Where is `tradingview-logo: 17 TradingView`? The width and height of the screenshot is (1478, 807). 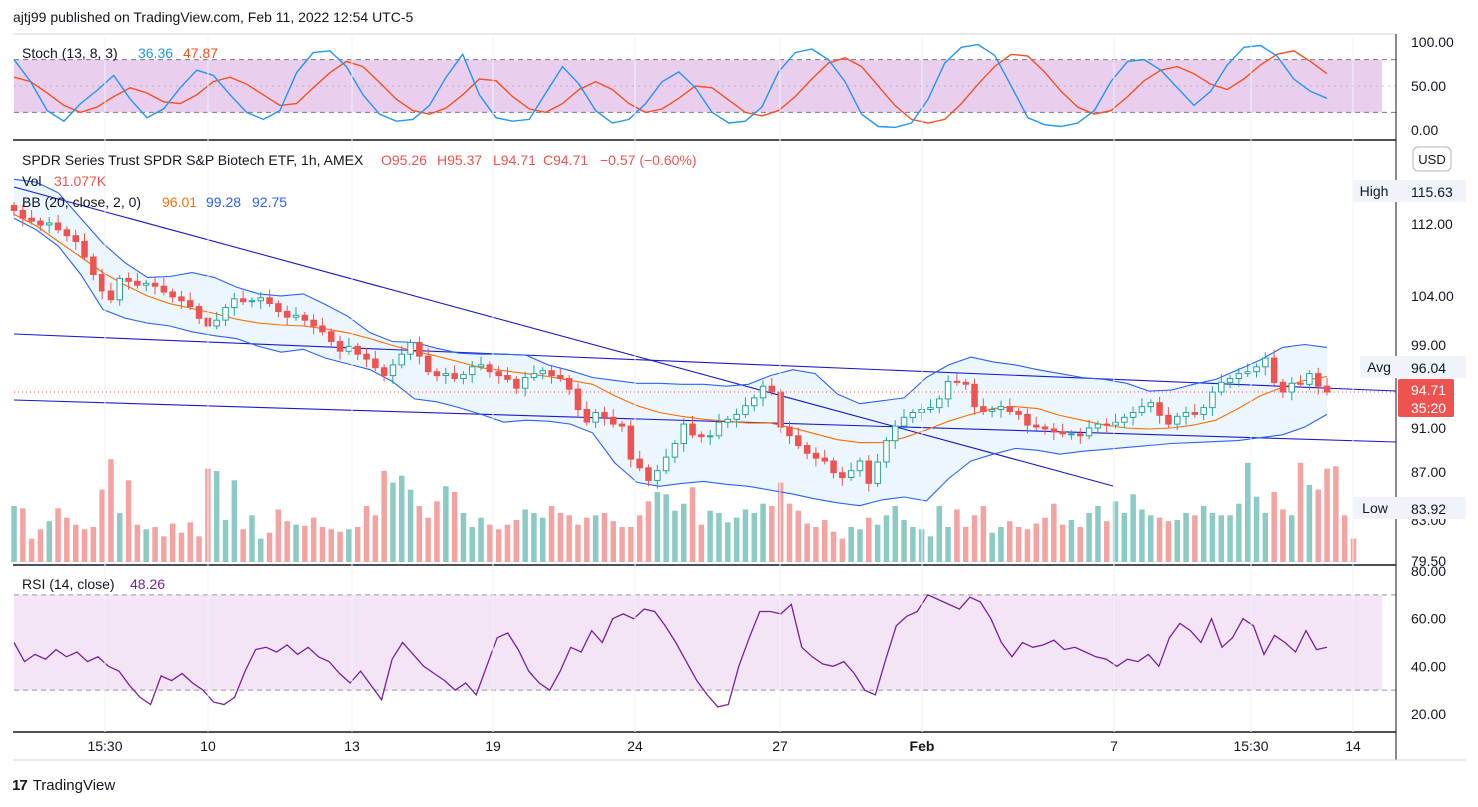 tradingview-logo: 17 TradingView is located at coordinates (63, 785).